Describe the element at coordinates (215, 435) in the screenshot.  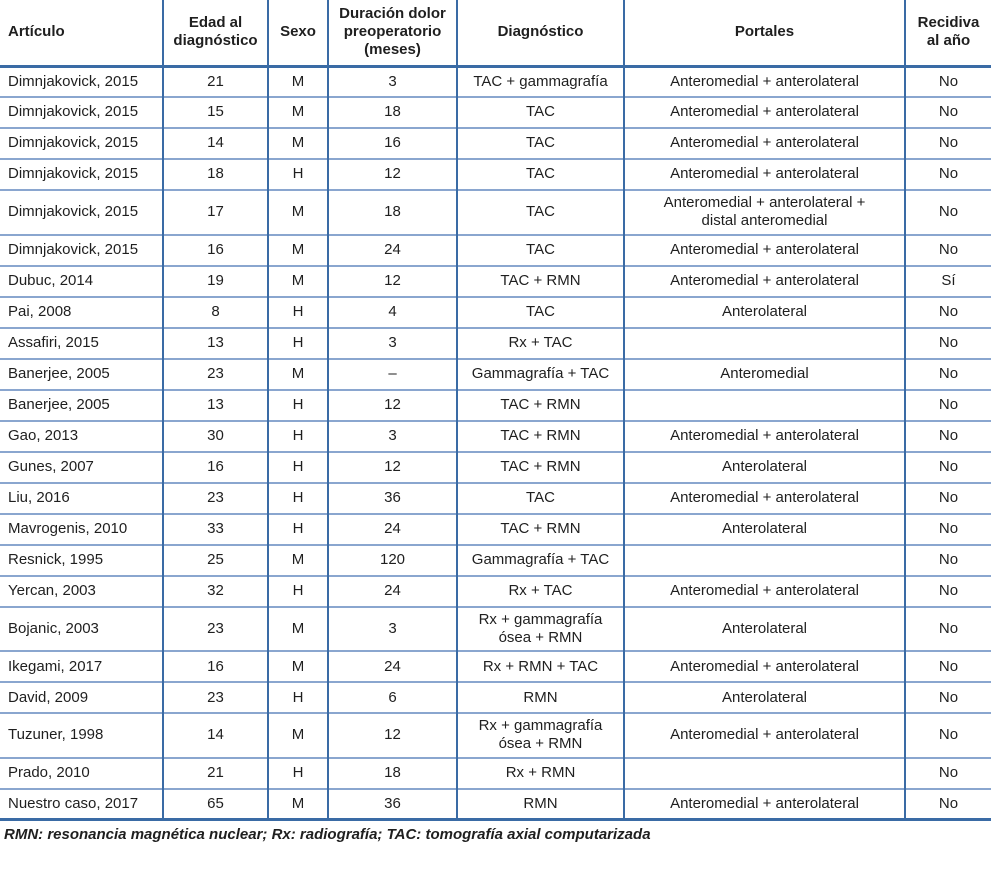
I see `cell-edad: 30` at that location.